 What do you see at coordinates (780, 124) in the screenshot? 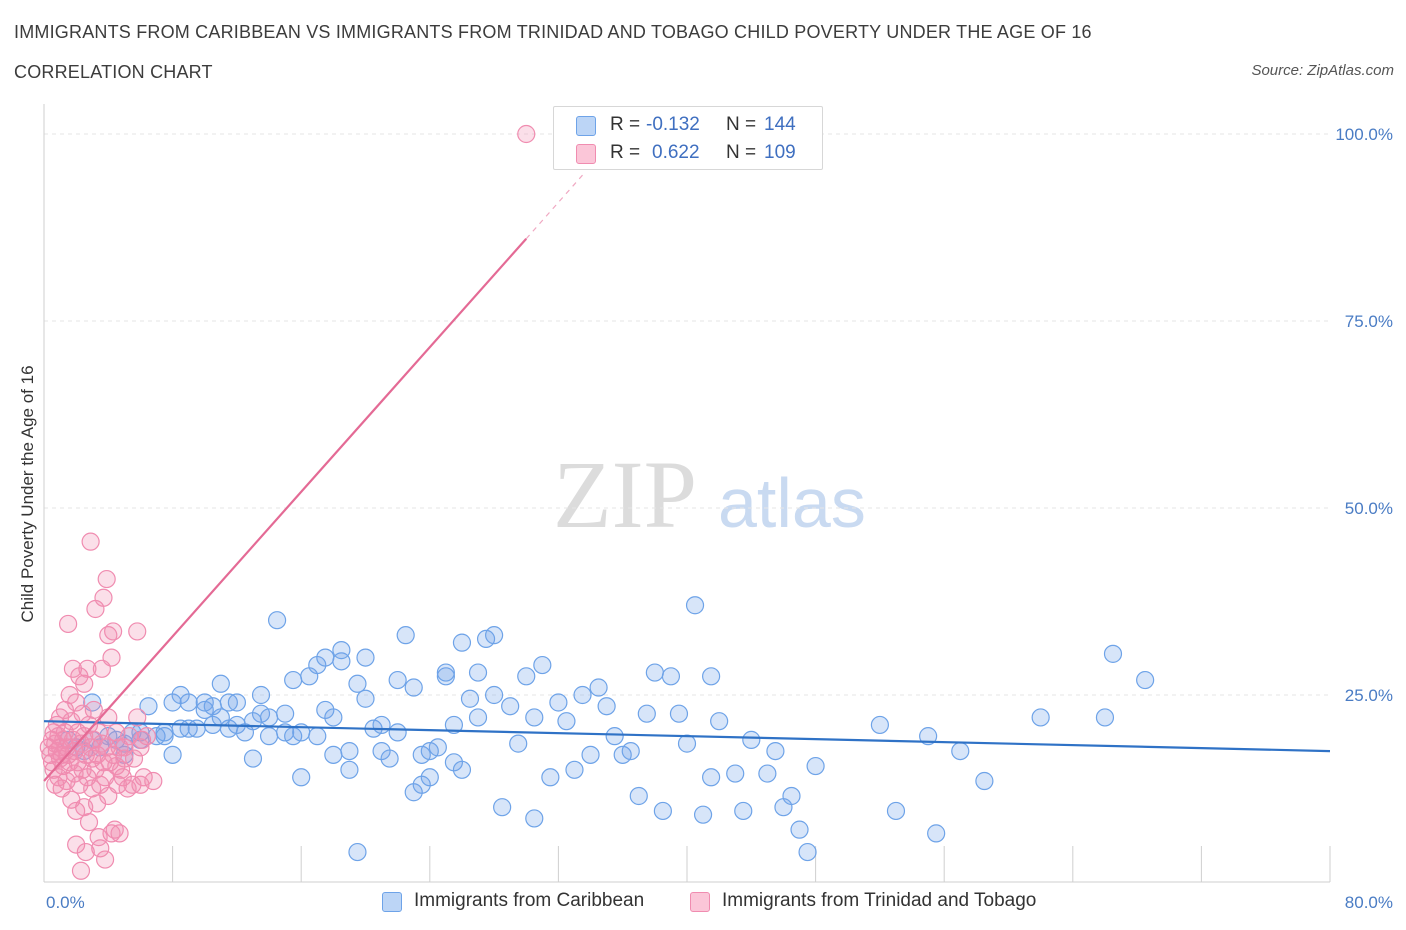
I see `legend-n-value: 144` at bounding box center [780, 124].